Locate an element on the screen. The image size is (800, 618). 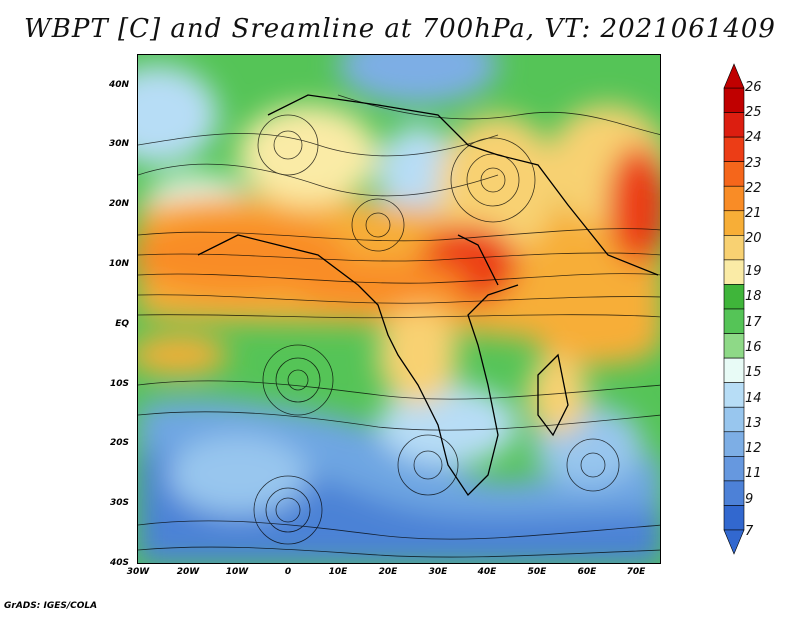
colorbar-label: 14 is located at coordinates (753, 398).